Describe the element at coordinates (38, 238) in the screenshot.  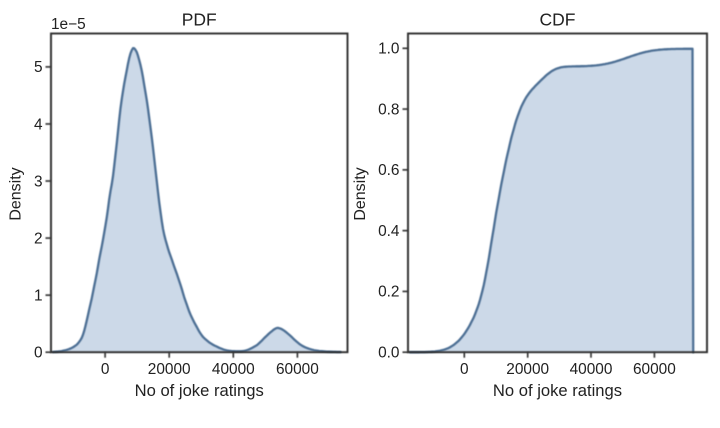
I see `svg-text: 2` at that location.